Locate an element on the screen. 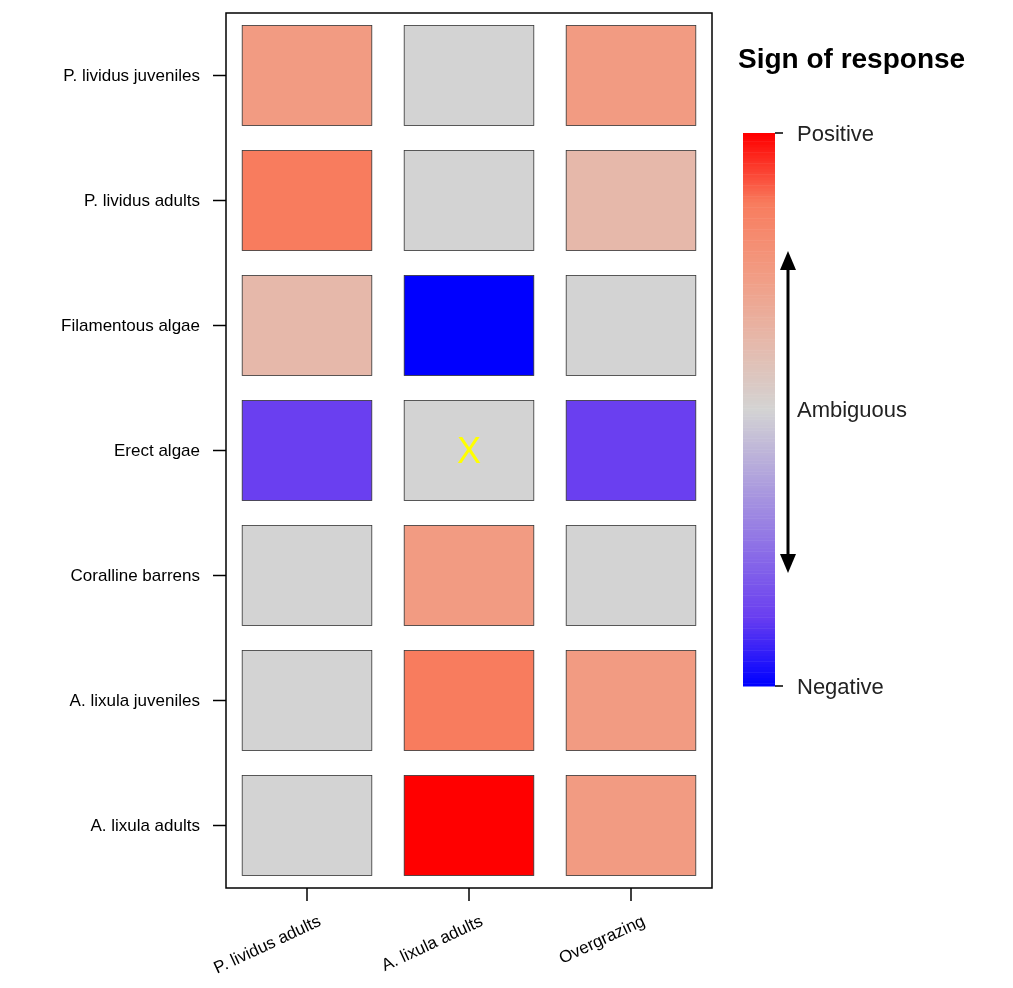 Image resolution: width=1013 pixels, height=988 pixels. x-tick-label: P. lividus adults is located at coordinates (267, 944).